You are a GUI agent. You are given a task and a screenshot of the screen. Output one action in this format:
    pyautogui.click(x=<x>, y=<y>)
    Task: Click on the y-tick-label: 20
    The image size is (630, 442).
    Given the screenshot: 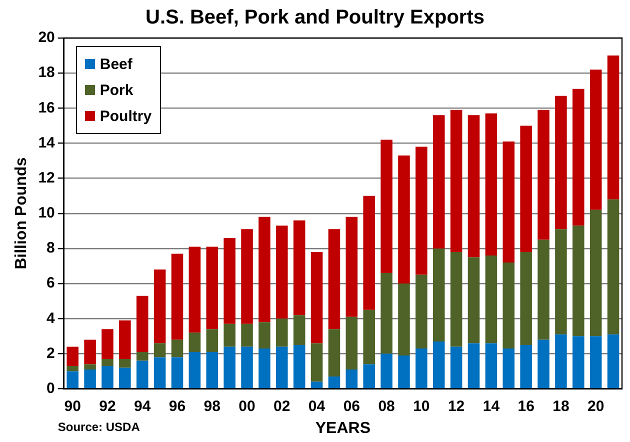 What is the action you would take?
    pyautogui.click(x=46, y=37)
    